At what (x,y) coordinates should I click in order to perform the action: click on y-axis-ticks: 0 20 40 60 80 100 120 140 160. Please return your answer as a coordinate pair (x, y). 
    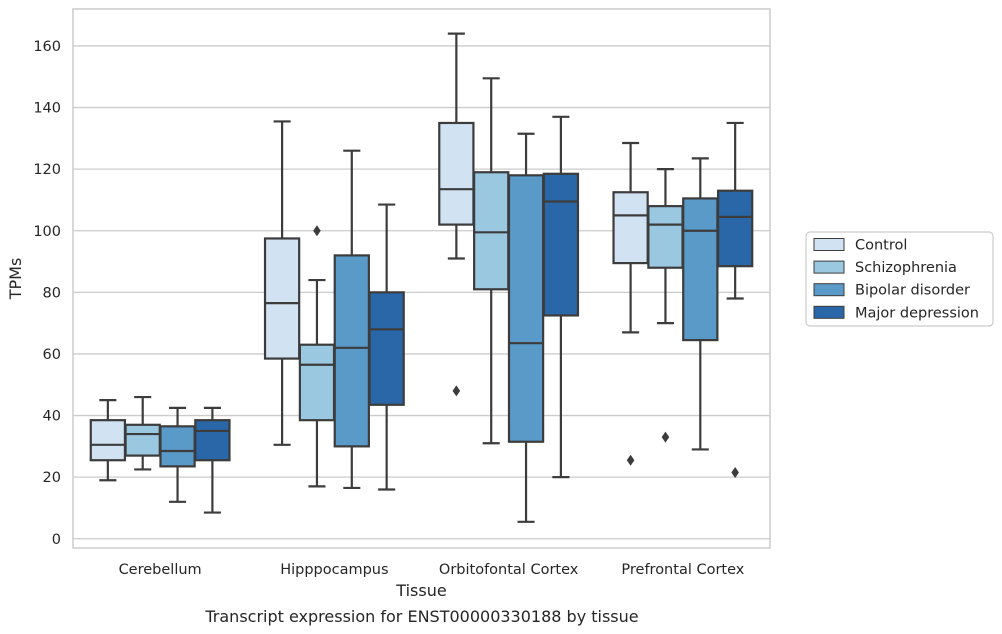
    Looking at the image, I should click on (47, 293).